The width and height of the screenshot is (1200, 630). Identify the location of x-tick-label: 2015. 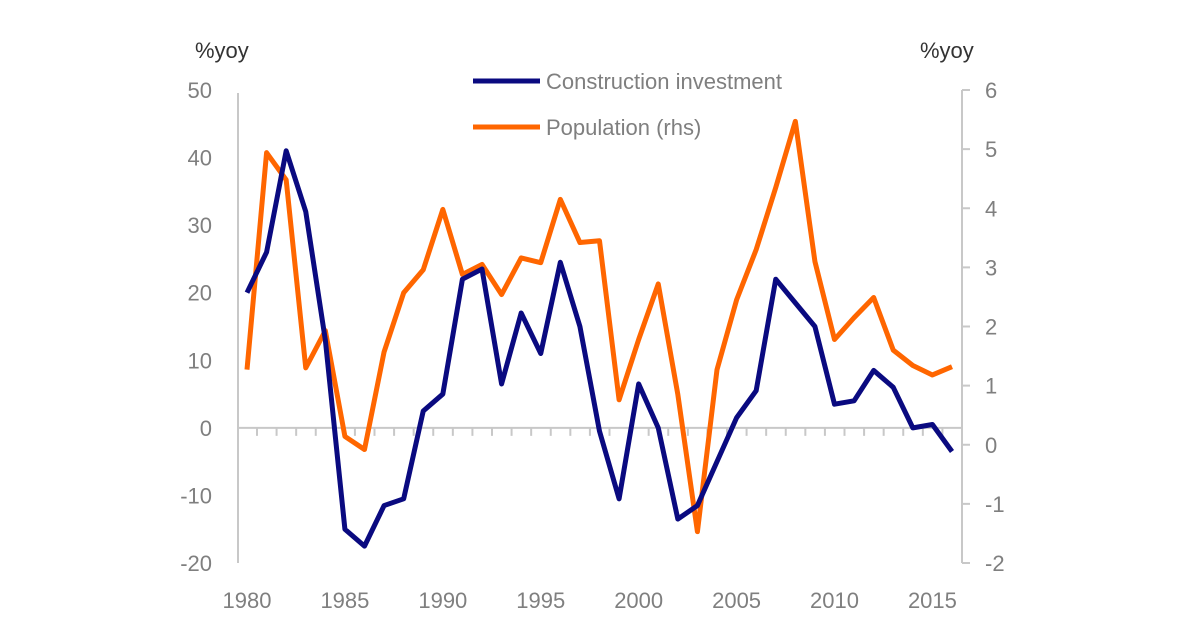
(932, 600).